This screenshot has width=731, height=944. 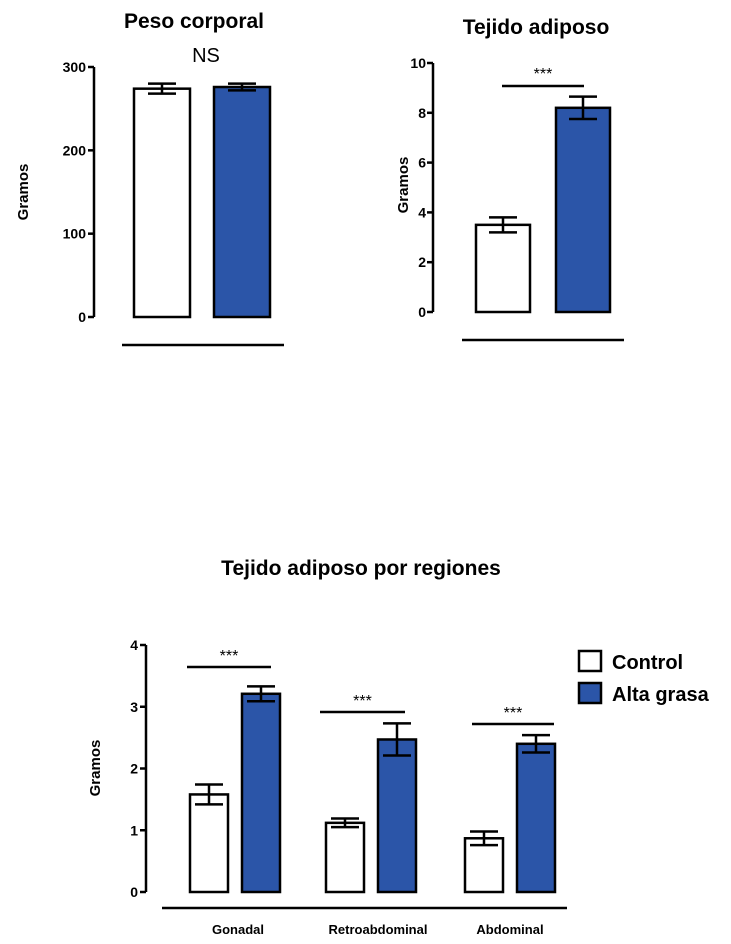 What do you see at coordinates (238, 929) in the screenshot?
I see `x-category-label: Gonadal` at bounding box center [238, 929].